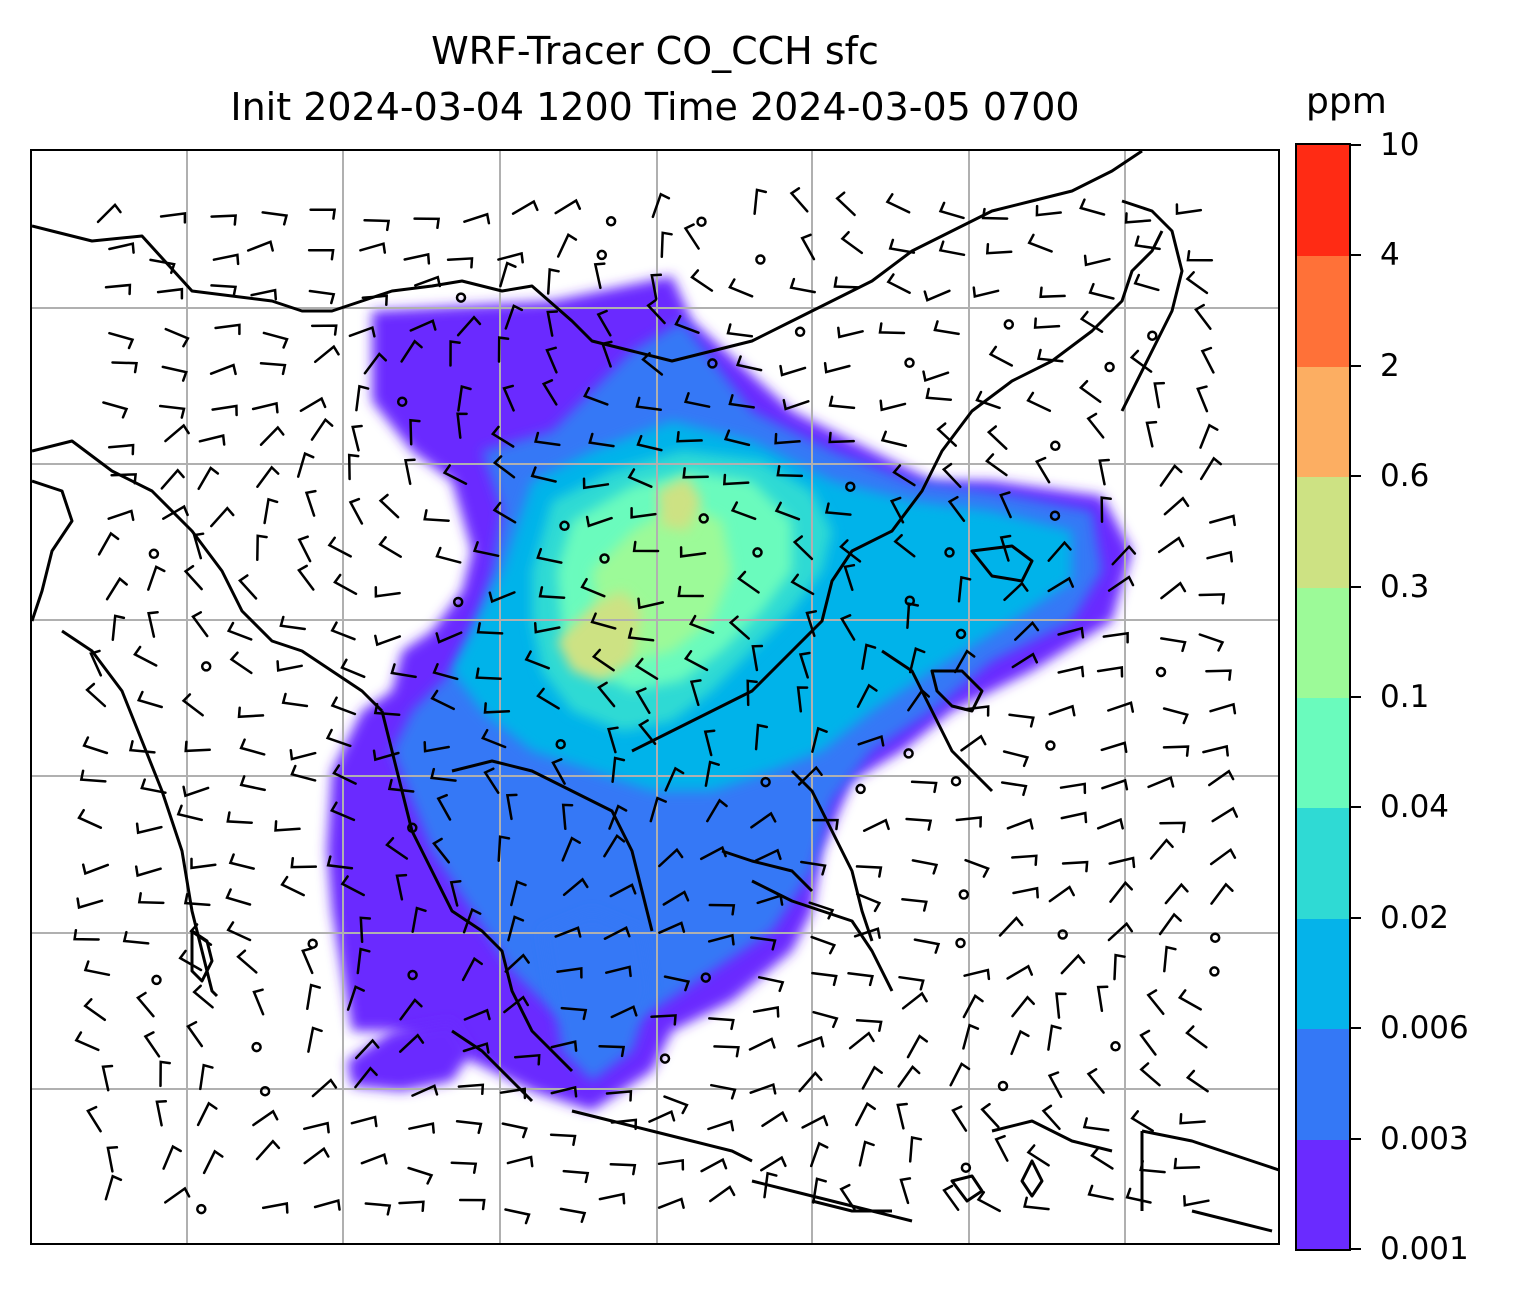  What do you see at coordinates (1405, 697) in the screenshot?
I see `colorbar-tick-label: 0.1` at bounding box center [1405, 697].